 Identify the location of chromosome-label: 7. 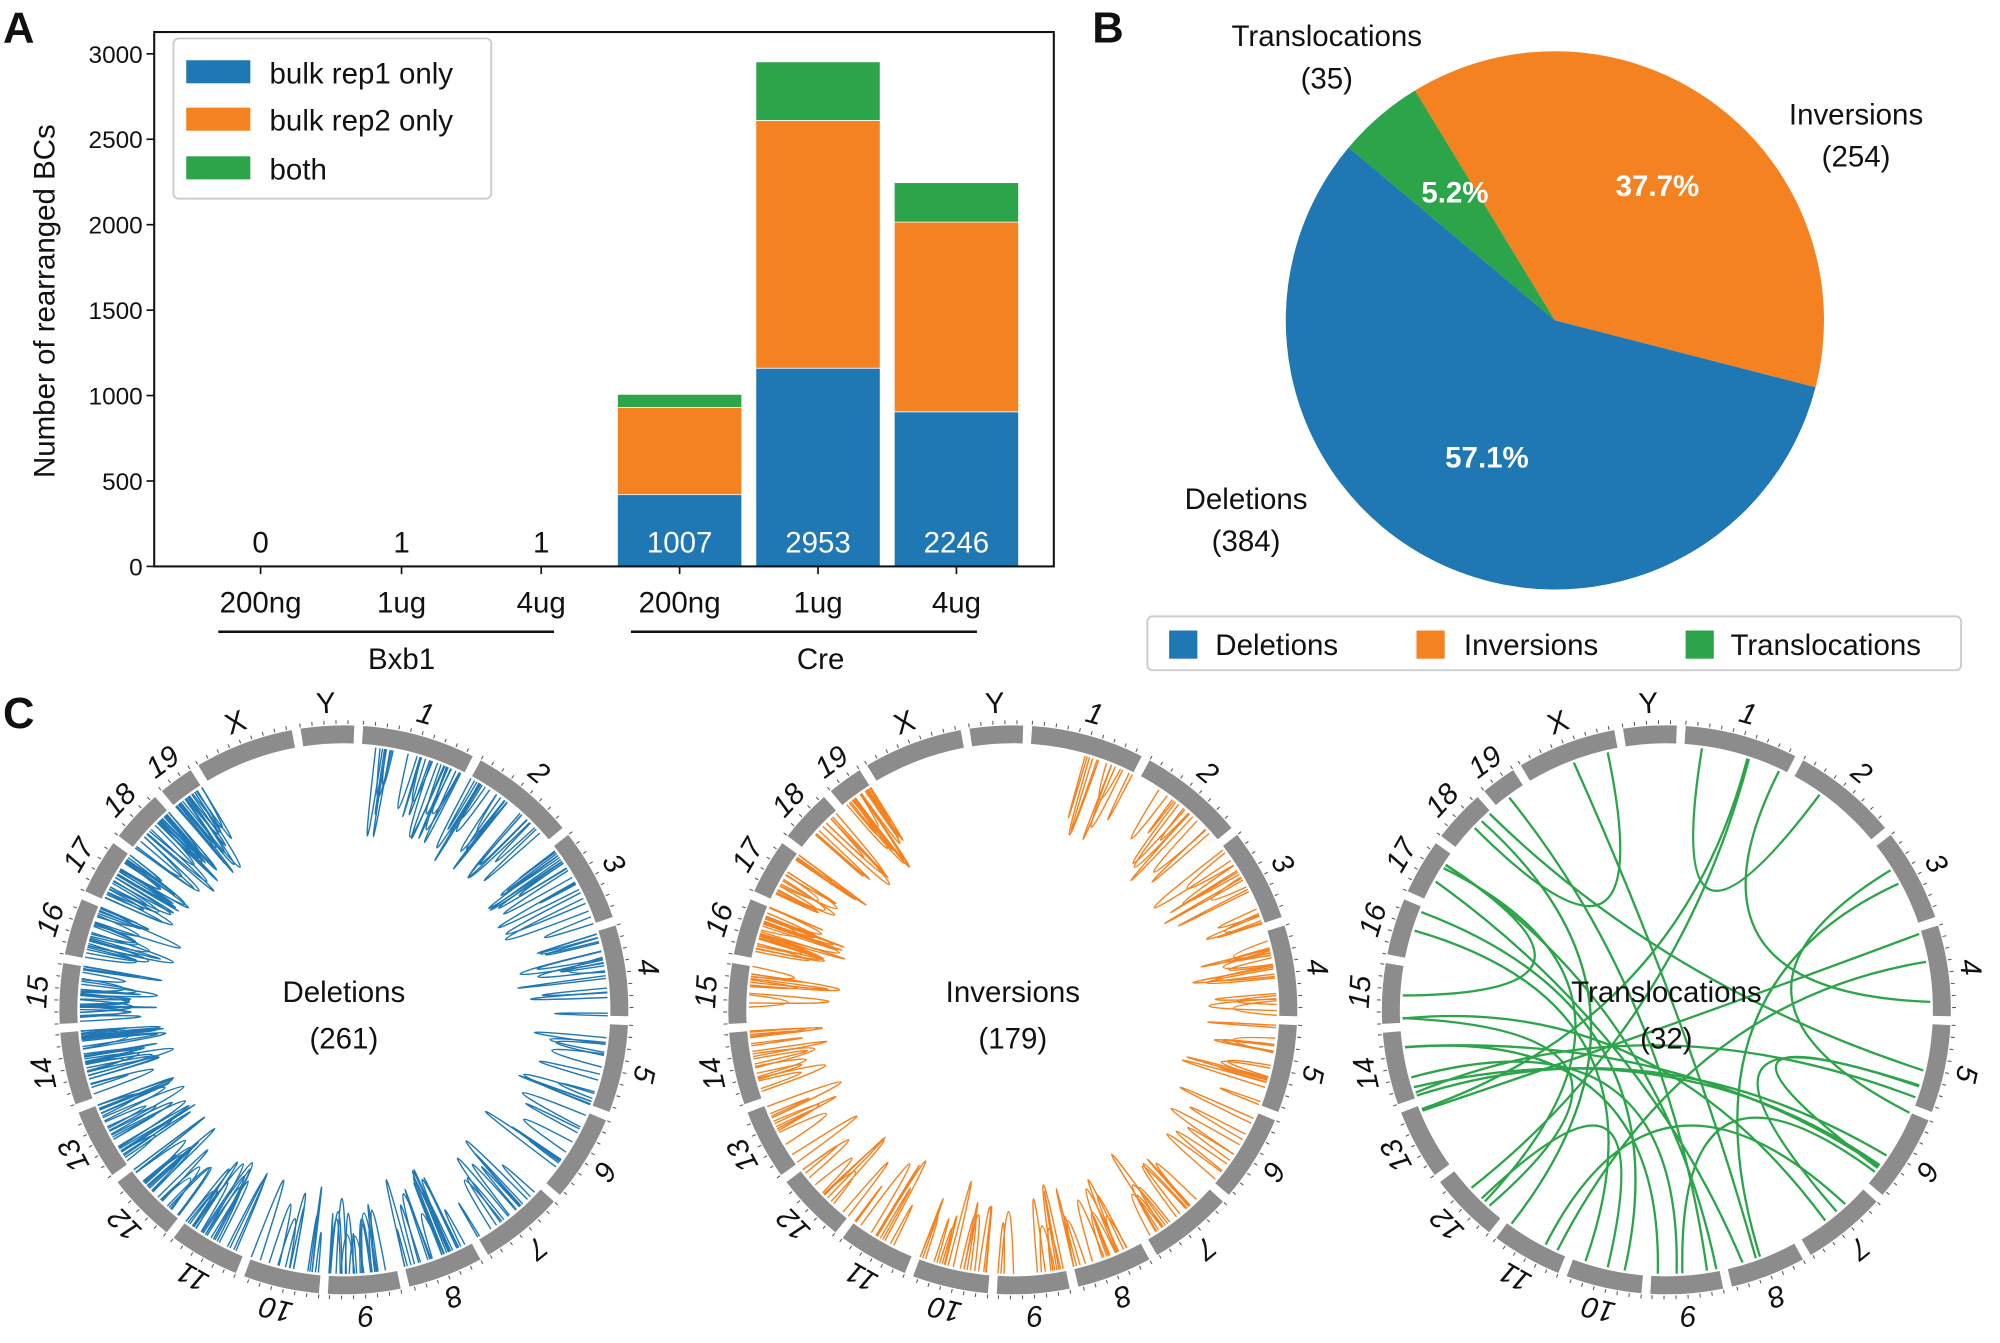
(1205, 1248).